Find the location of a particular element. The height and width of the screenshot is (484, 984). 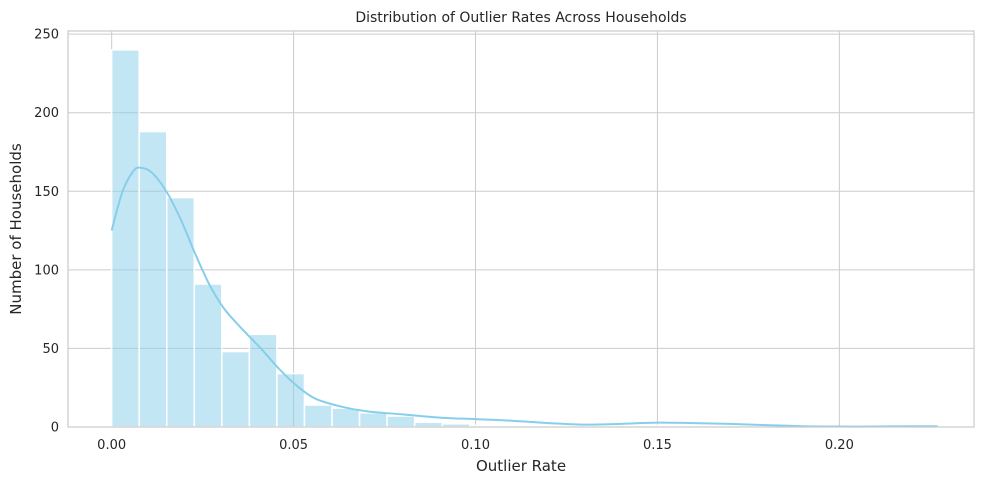

y-tick-label: 50 is located at coordinates (50, 349).